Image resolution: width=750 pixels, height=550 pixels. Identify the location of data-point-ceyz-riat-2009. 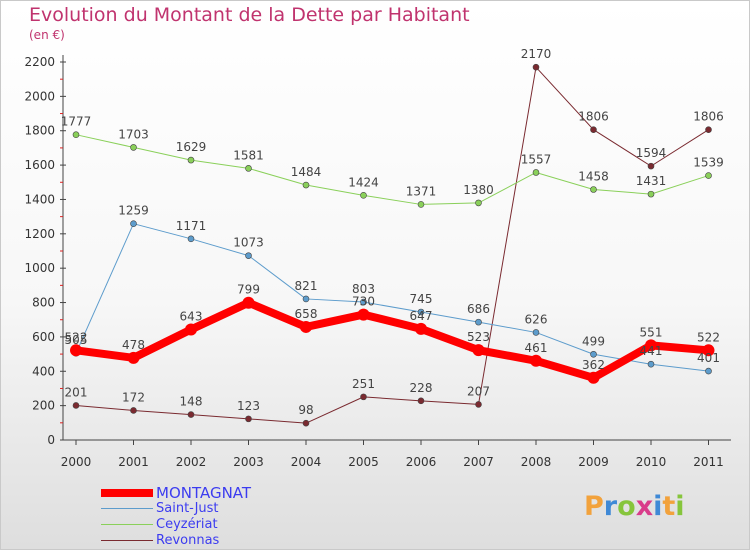
(593, 189).